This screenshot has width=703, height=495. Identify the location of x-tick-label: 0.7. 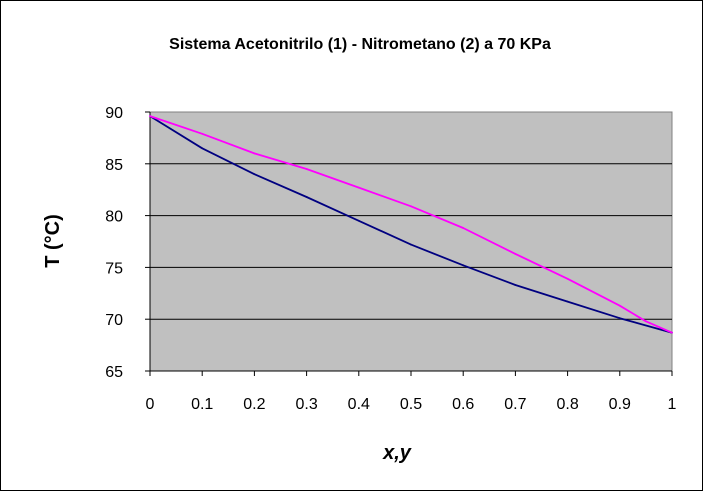
(515, 404).